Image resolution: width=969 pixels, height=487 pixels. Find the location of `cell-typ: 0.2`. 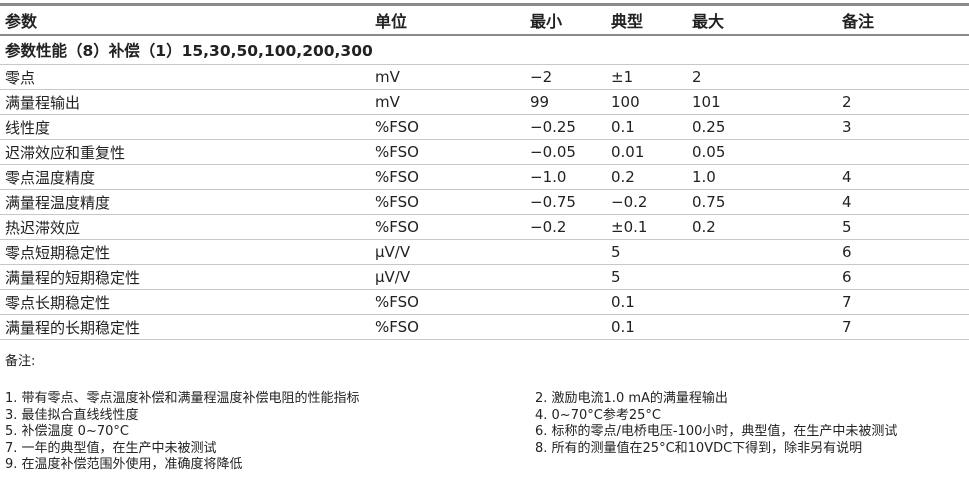

cell-typ: 0.2 is located at coordinates (646, 177).